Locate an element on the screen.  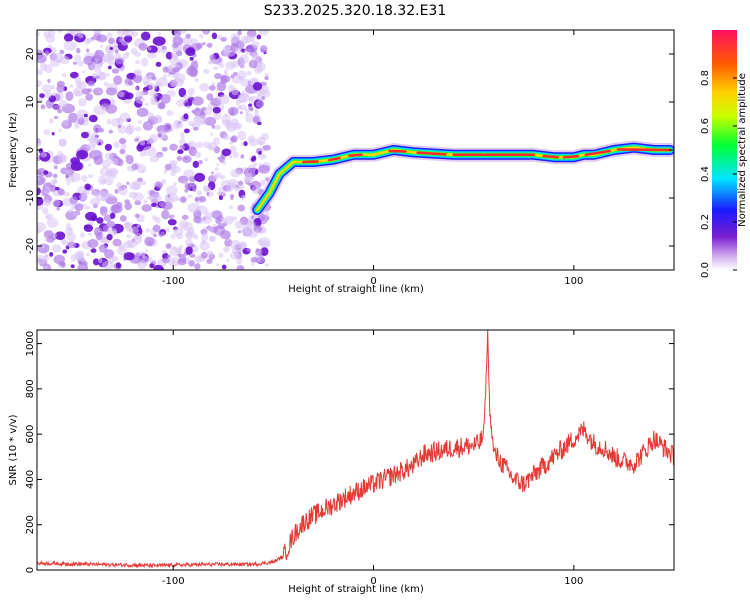
snr-ytick-label: 0 is located at coordinates (30, 570).